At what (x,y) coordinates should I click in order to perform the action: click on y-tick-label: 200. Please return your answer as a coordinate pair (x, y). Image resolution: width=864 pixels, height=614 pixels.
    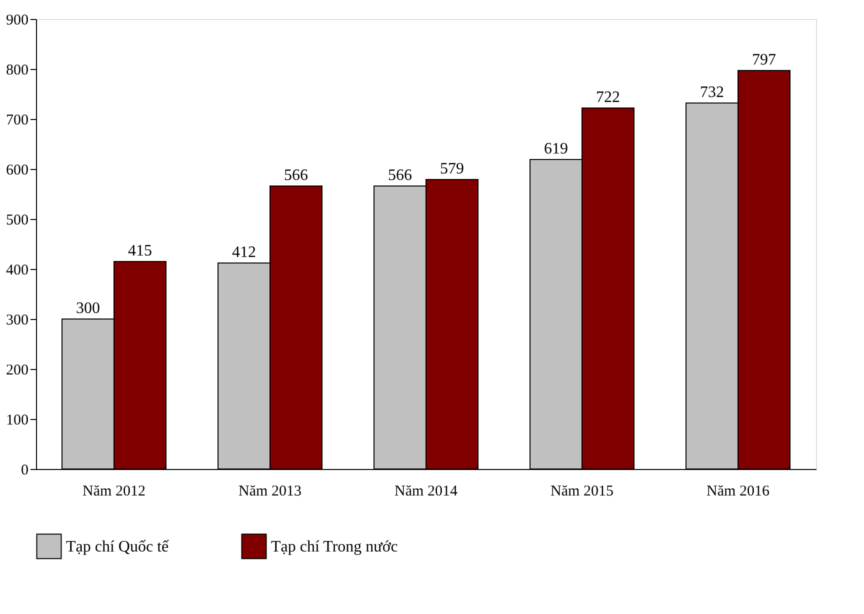
    Looking at the image, I should click on (17, 370).